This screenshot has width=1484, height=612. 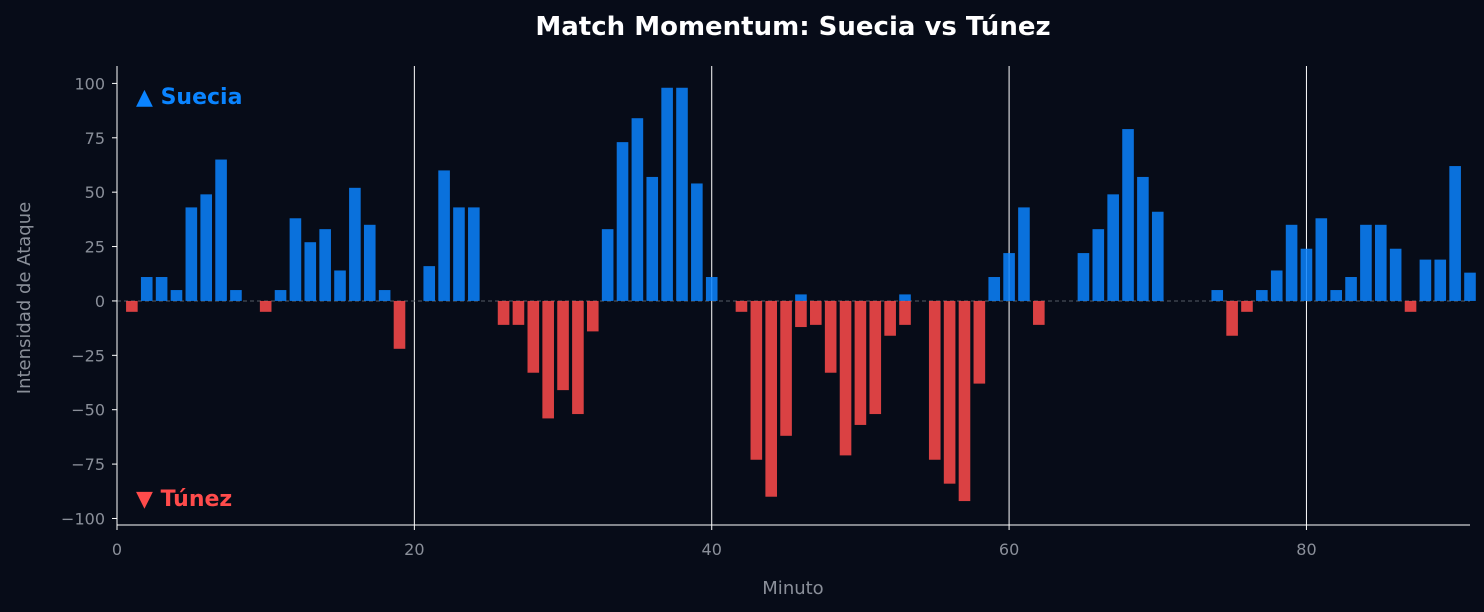 What do you see at coordinates (184, 499) in the screenshot?
I see `legend-tunez: ▼ Túnez` at bounding box center [184, 499].